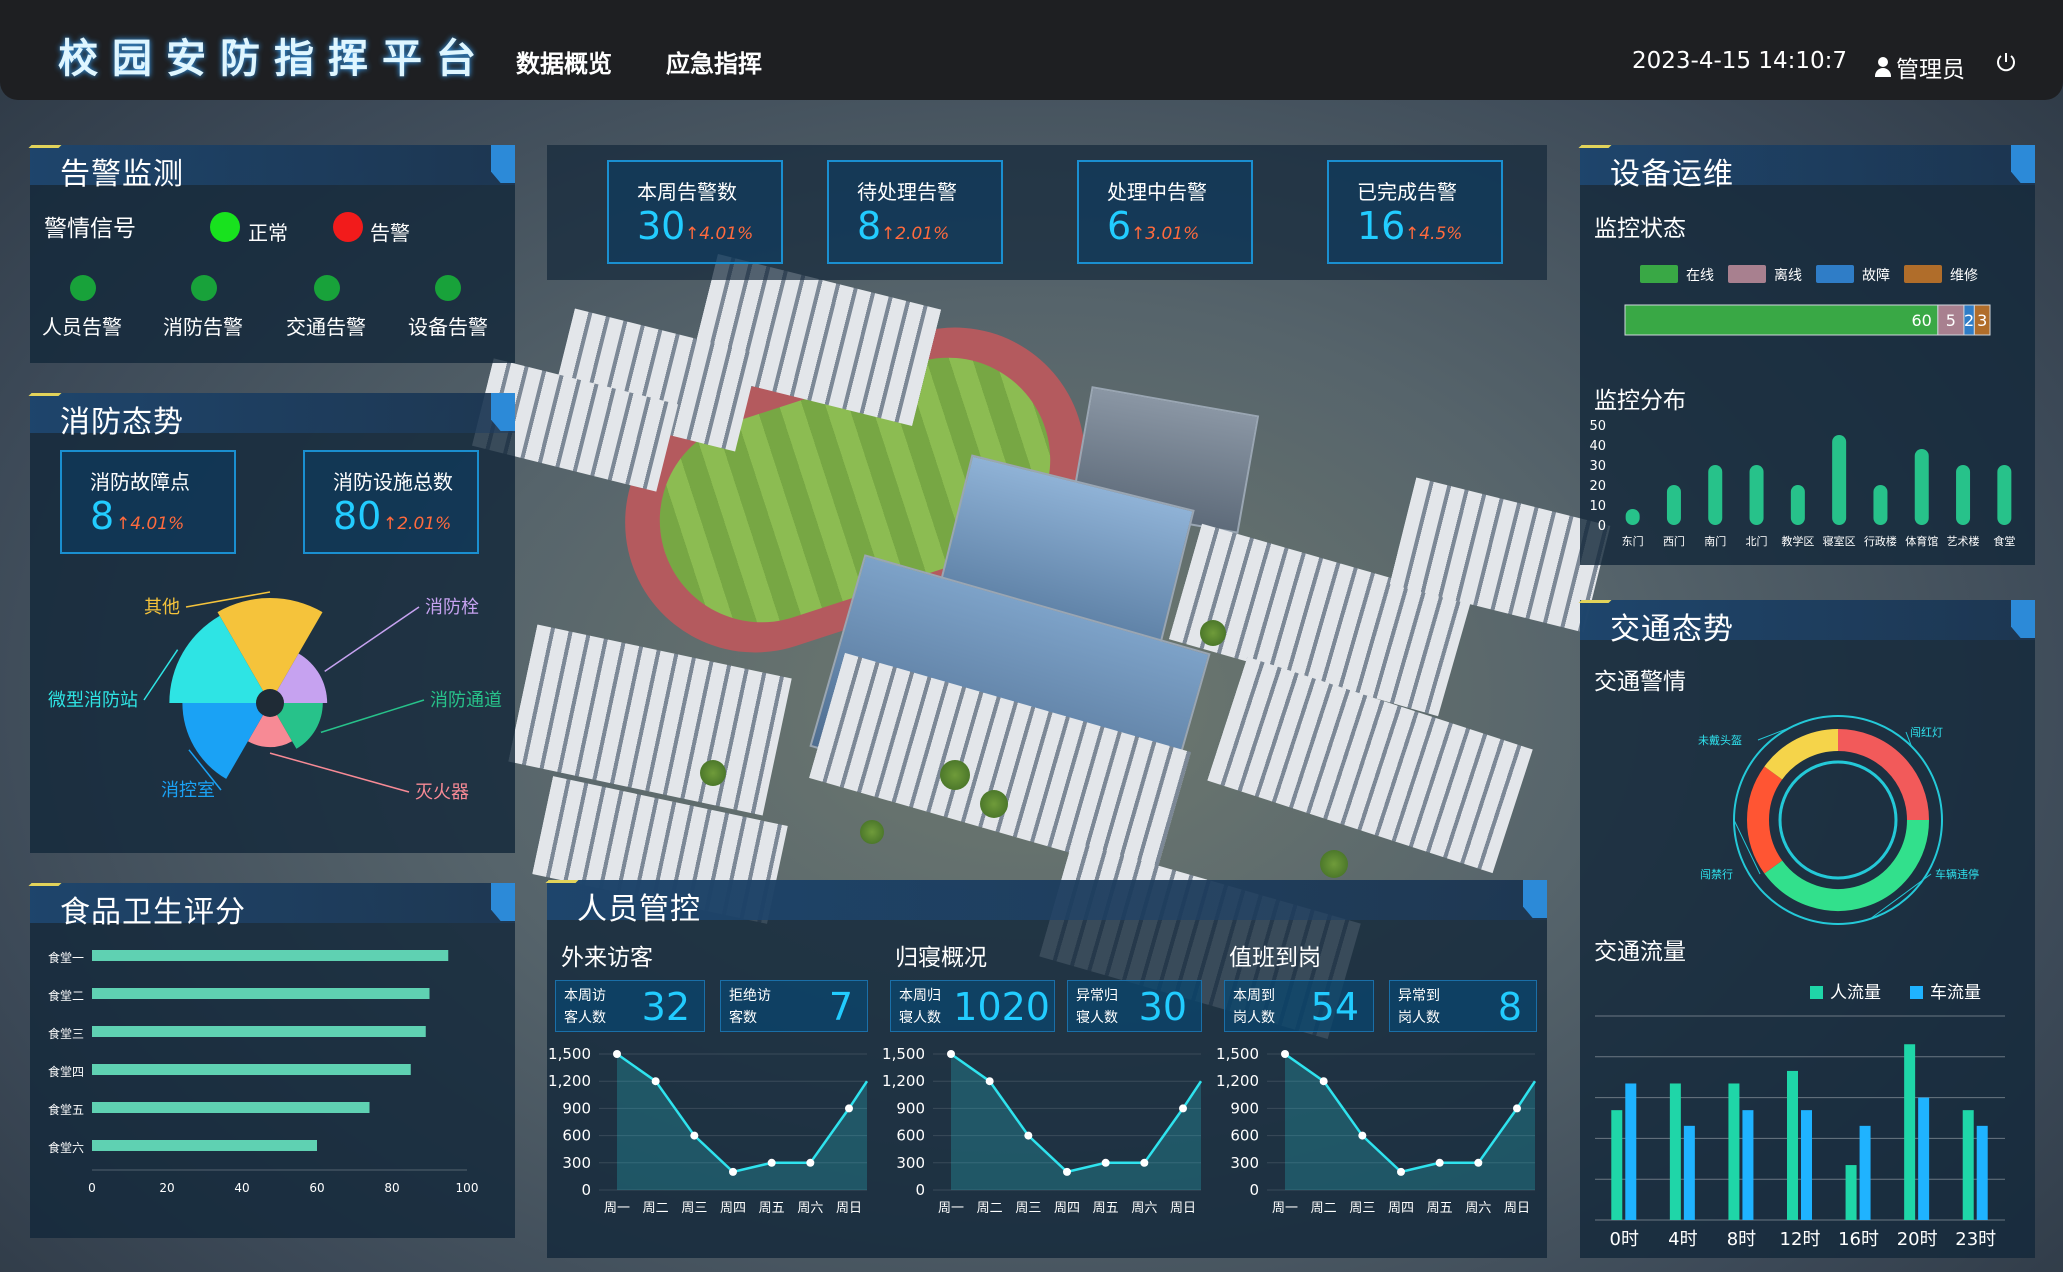 This screenshot has height=1272, width=2063. Describe the element at coordinates (93, 700) in the screenshot. I see `rose-slice-label: 微型消防站` at that location.